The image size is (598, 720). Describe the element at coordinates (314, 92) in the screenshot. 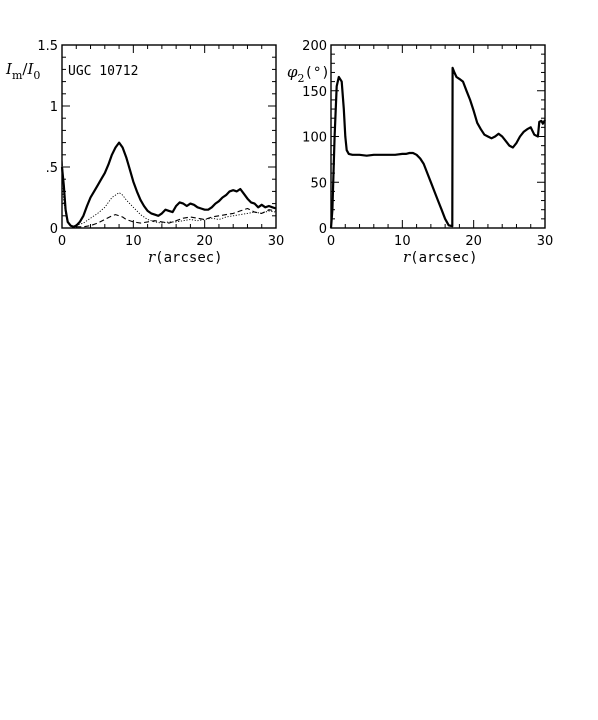

I see `y-tick-label: 150` at that location.